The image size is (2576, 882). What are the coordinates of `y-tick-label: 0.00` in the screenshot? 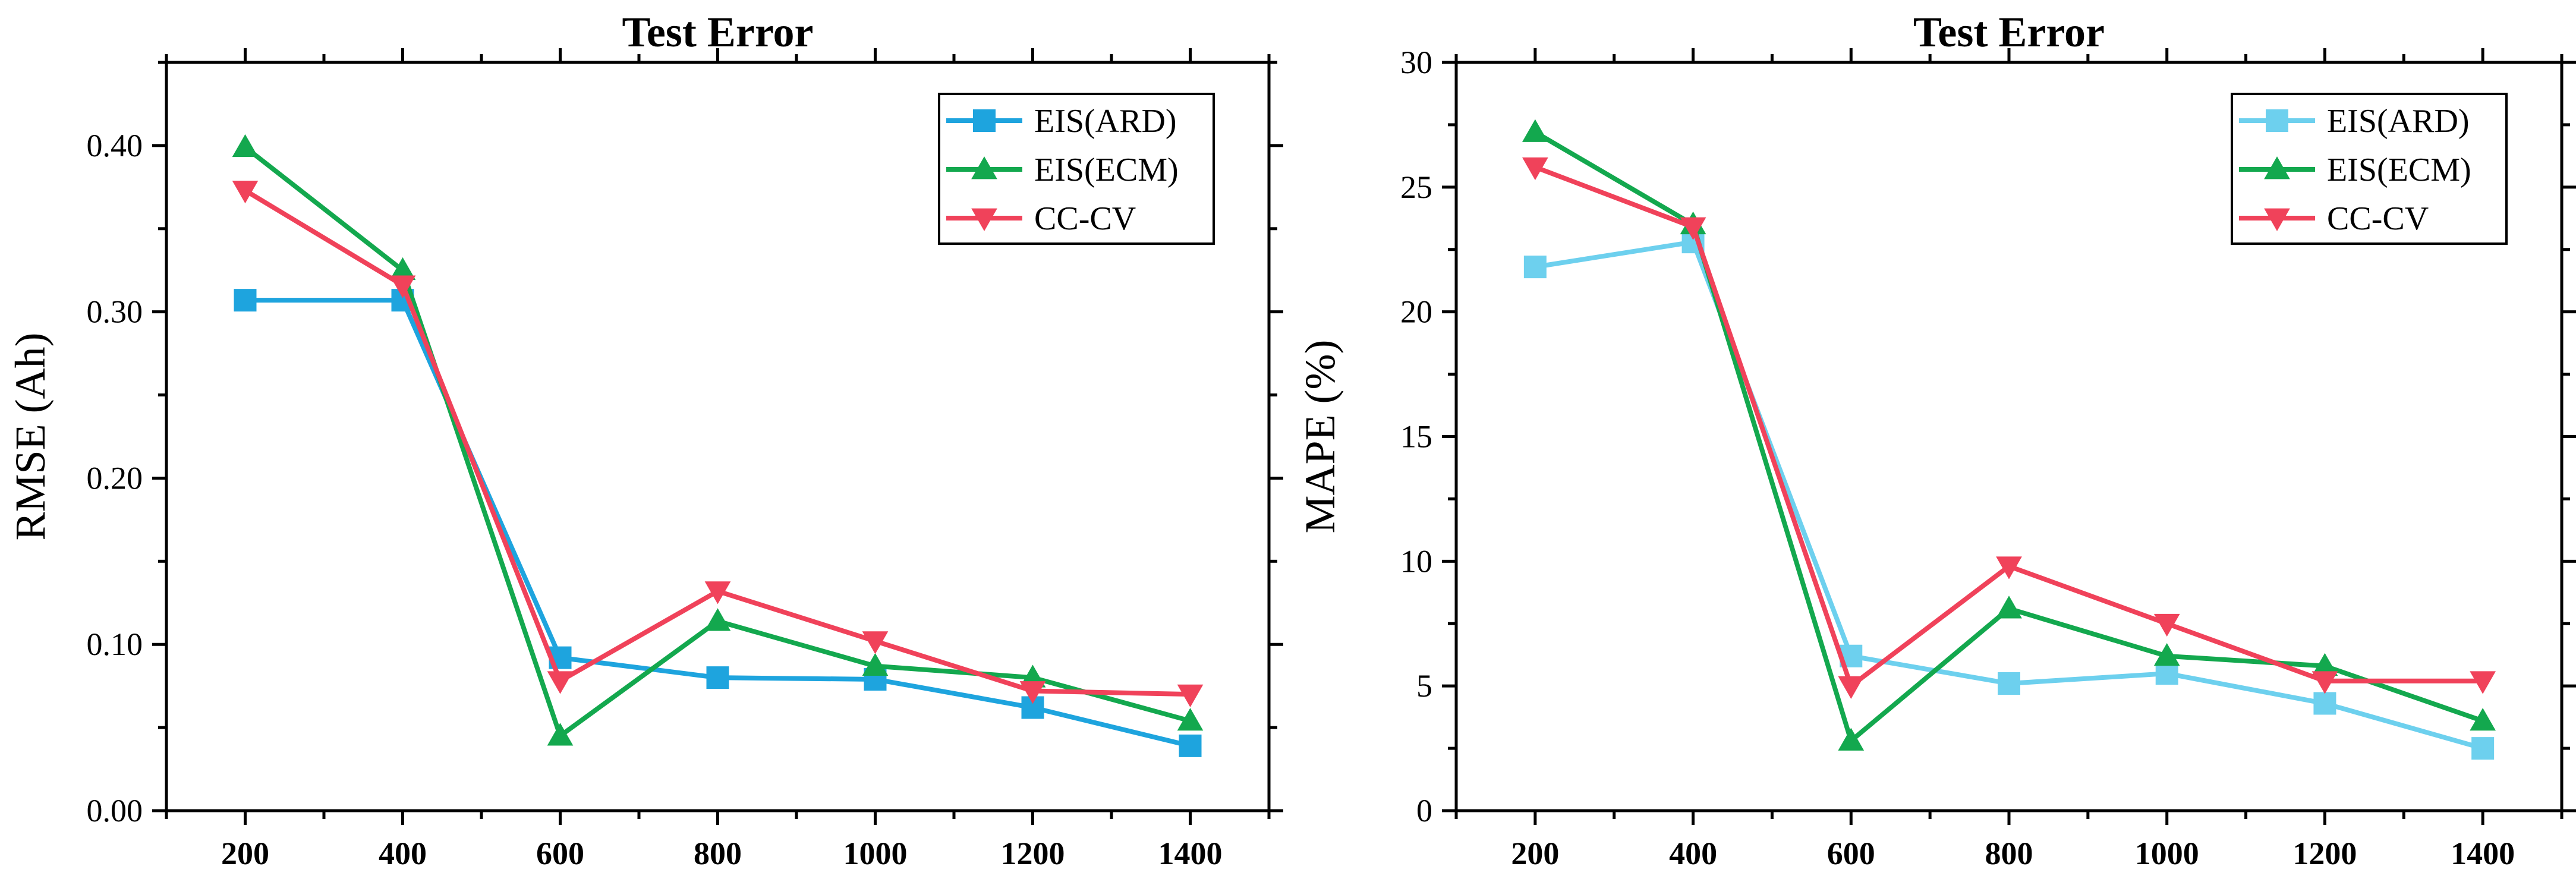 It's located at (115, 811).